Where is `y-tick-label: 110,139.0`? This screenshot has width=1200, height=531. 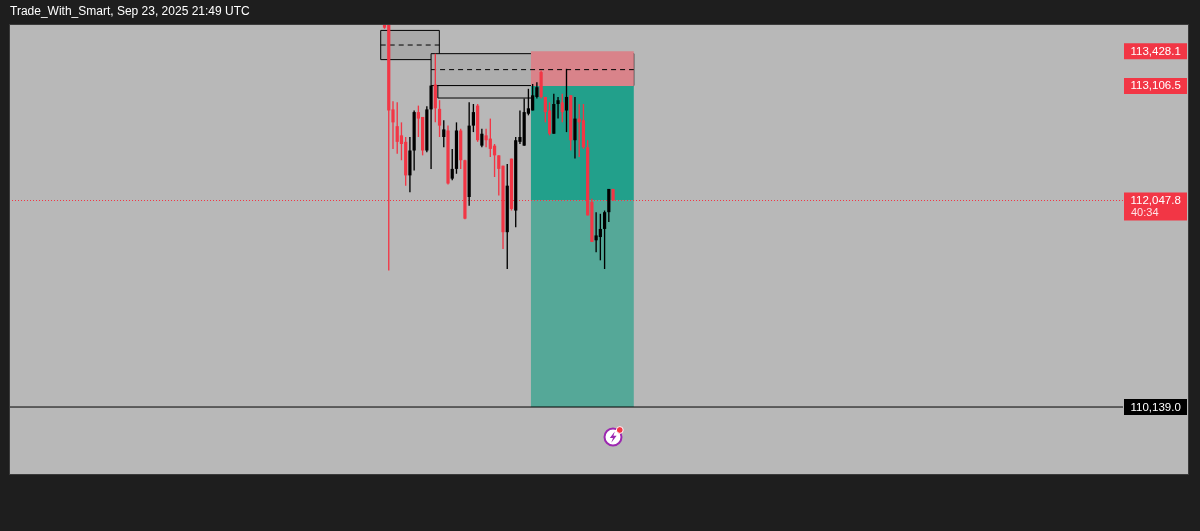 y-tick-label: 110,139.0 is located at coordinates (1155, 406).